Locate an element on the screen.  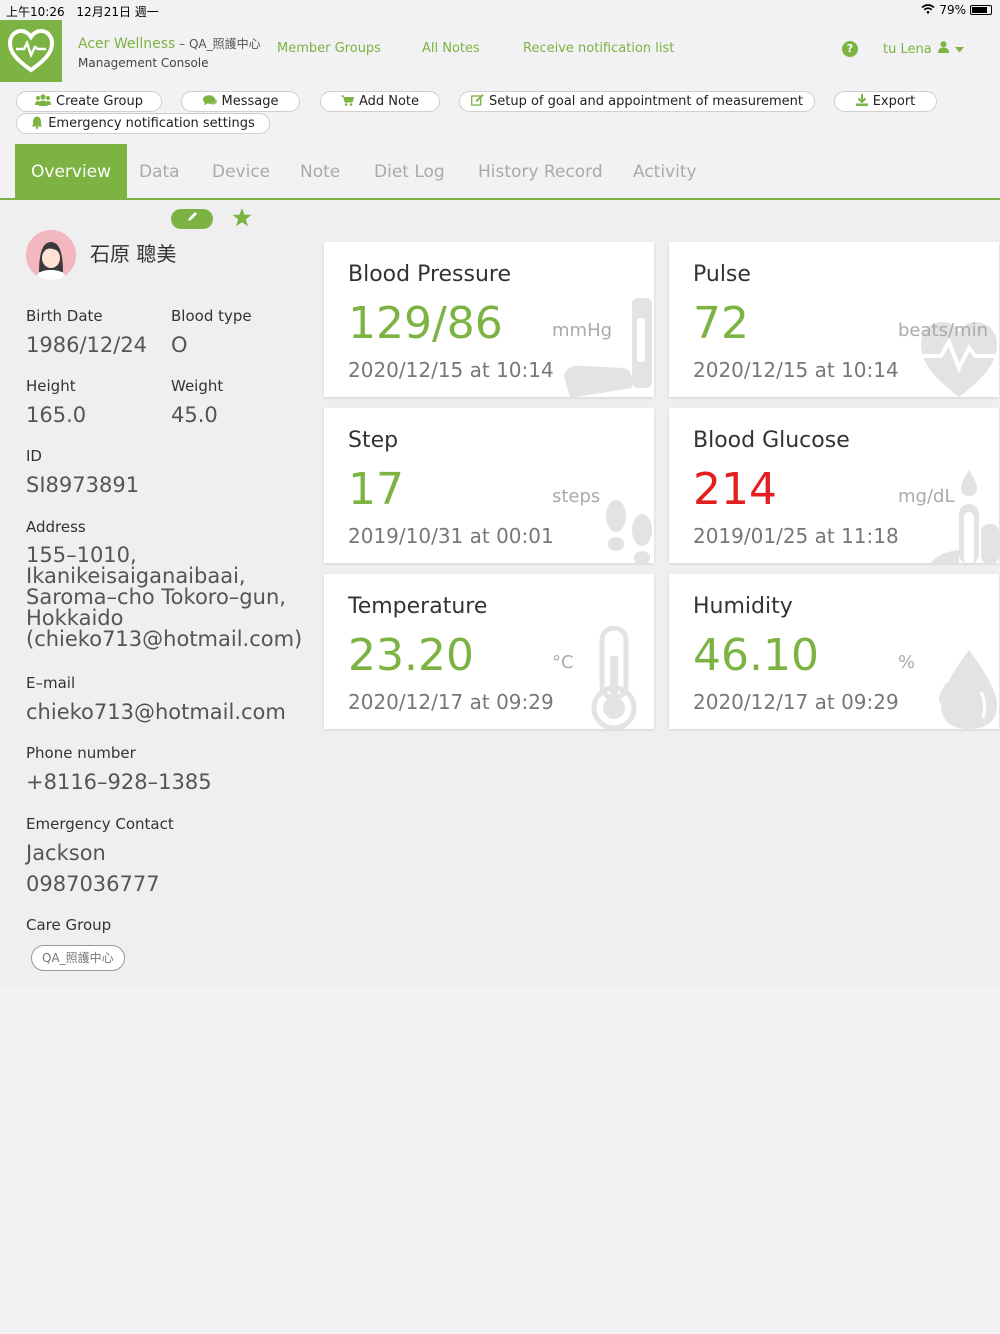
footprints-icon is located at coordinates (624, 529).